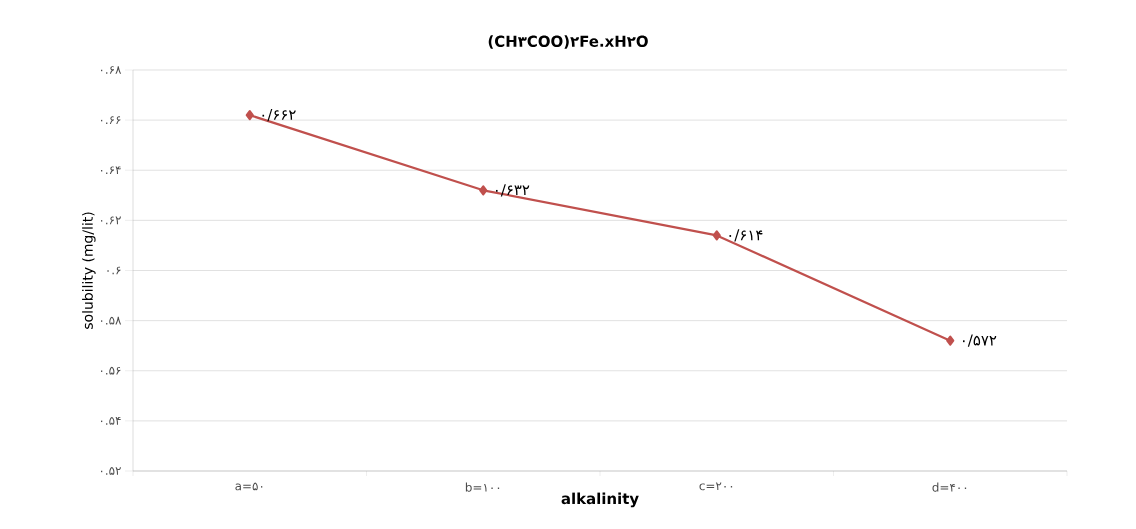 The width and height of the screenshot is (1136, 529). What do you see at coordinates (249, 486) in the screenshot?
I see `x-tick-label: a=۵۰` at bounding box center [249, 486].